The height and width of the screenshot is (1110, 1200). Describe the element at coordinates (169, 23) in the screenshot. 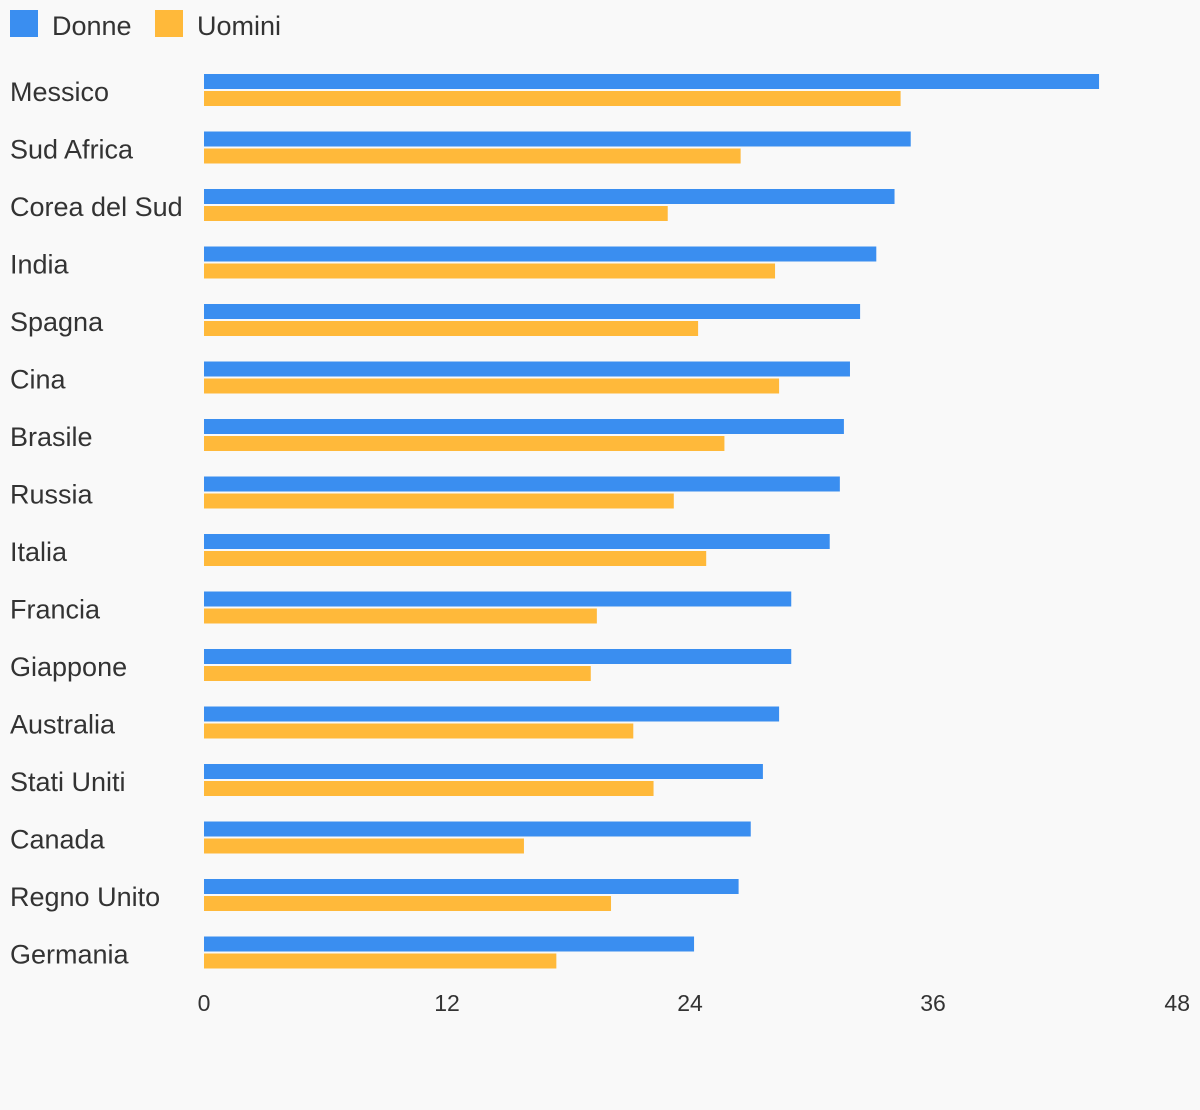

I see `legend-swatch-uomini` at that location.